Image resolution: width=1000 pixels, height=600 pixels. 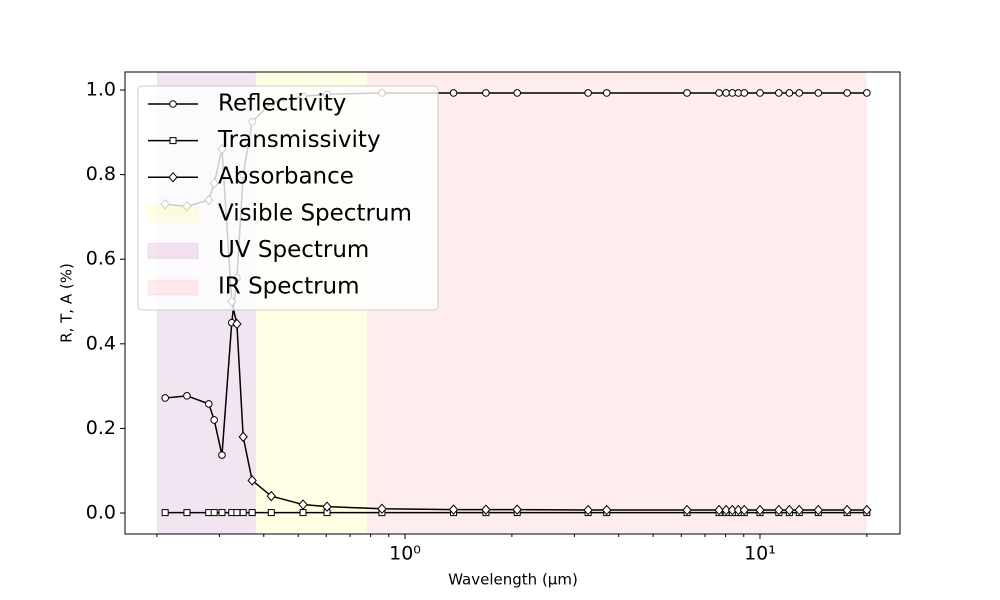 What do you see at coordinates (101, 174) in the screenshot?
I see `y-tick-label: 0.8` at bounding box center [101, 174].